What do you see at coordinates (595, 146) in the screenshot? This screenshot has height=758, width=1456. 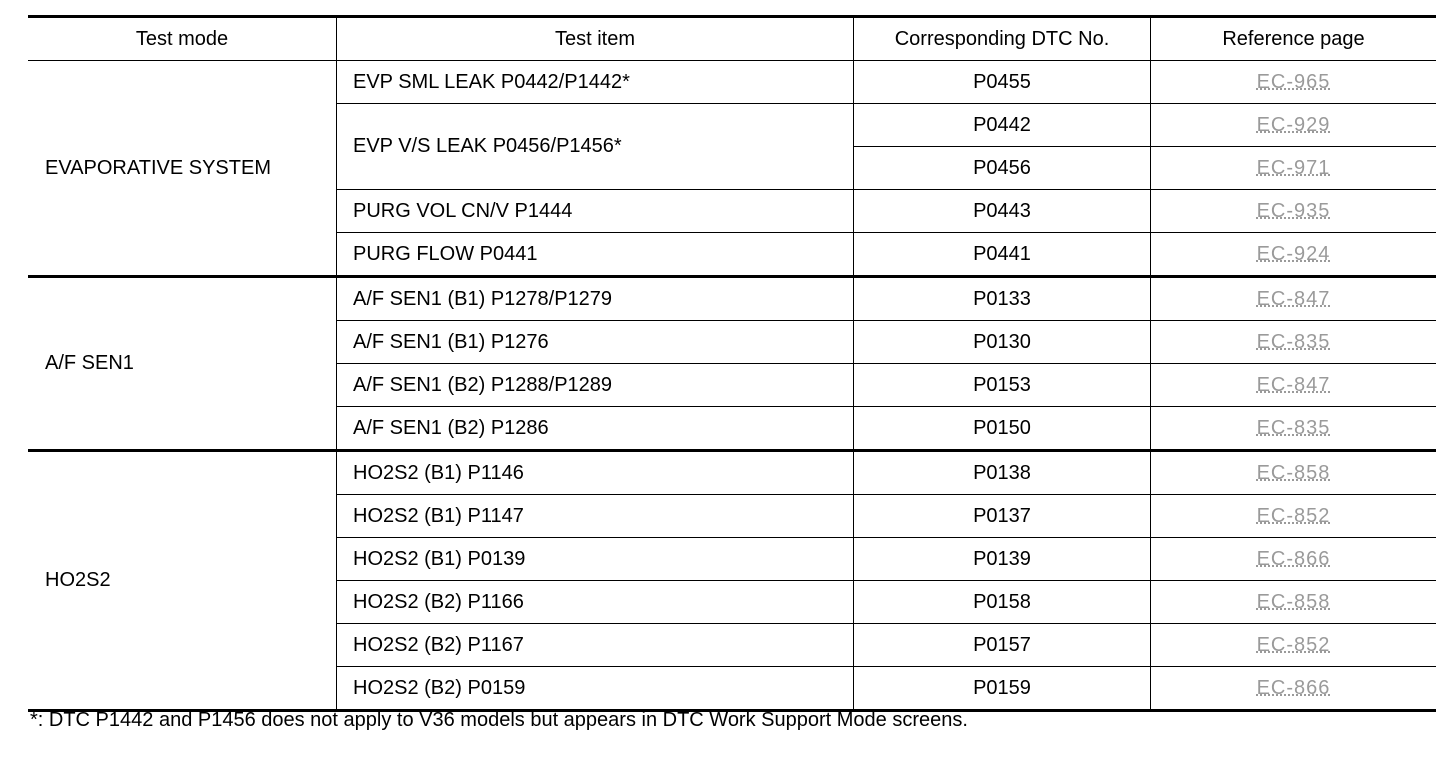 I see `test-item-cell: EVP V/S LEAK P0456/P1456*` at bounding box center [595, 146].